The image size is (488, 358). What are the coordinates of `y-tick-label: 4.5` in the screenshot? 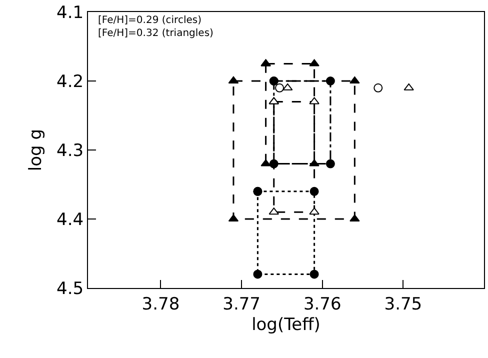 It's located at (70, 288).